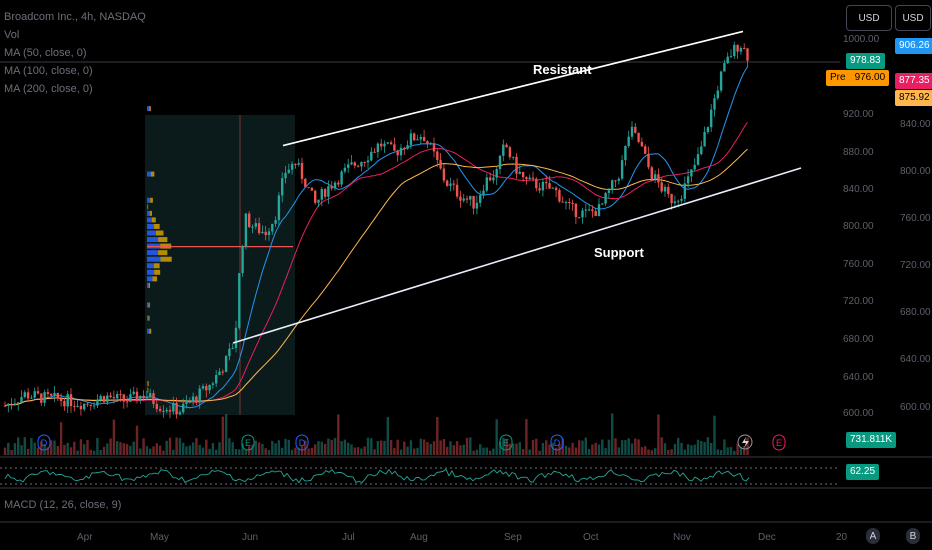 This screenshot has width=932, height=550. What do you see at coordinates (913, 536) in the screenshot?
I see `log-scale-button: B` at bounding box center [913, 536].